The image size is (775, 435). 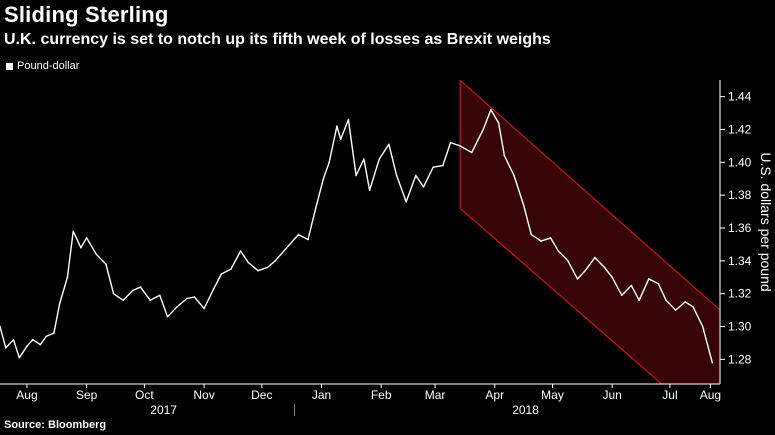 What do you see at coordinates (612, 395) in the screenshot?
I see `x-tick-label: Jun` at bounding box center [612, 395].